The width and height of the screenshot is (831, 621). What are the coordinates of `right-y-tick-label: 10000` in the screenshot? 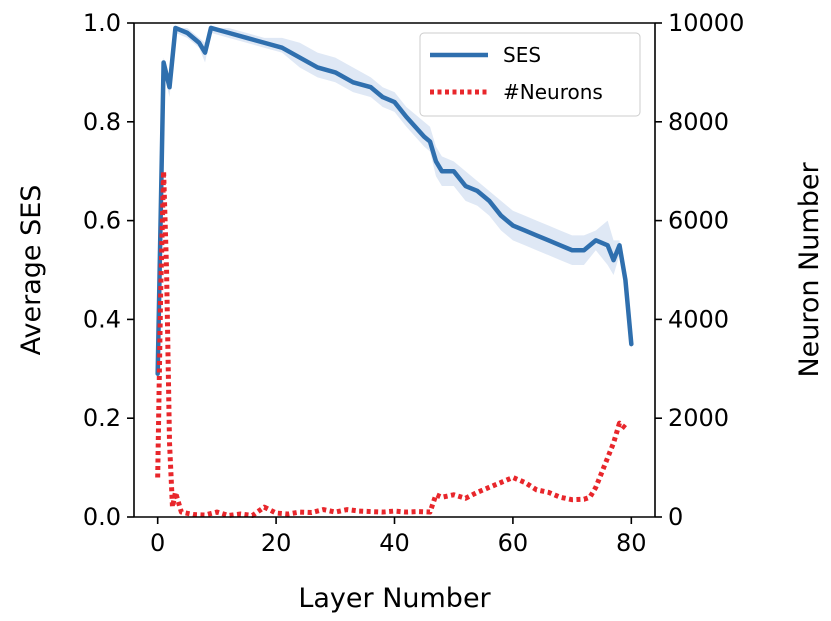 It's located at (706, 23).